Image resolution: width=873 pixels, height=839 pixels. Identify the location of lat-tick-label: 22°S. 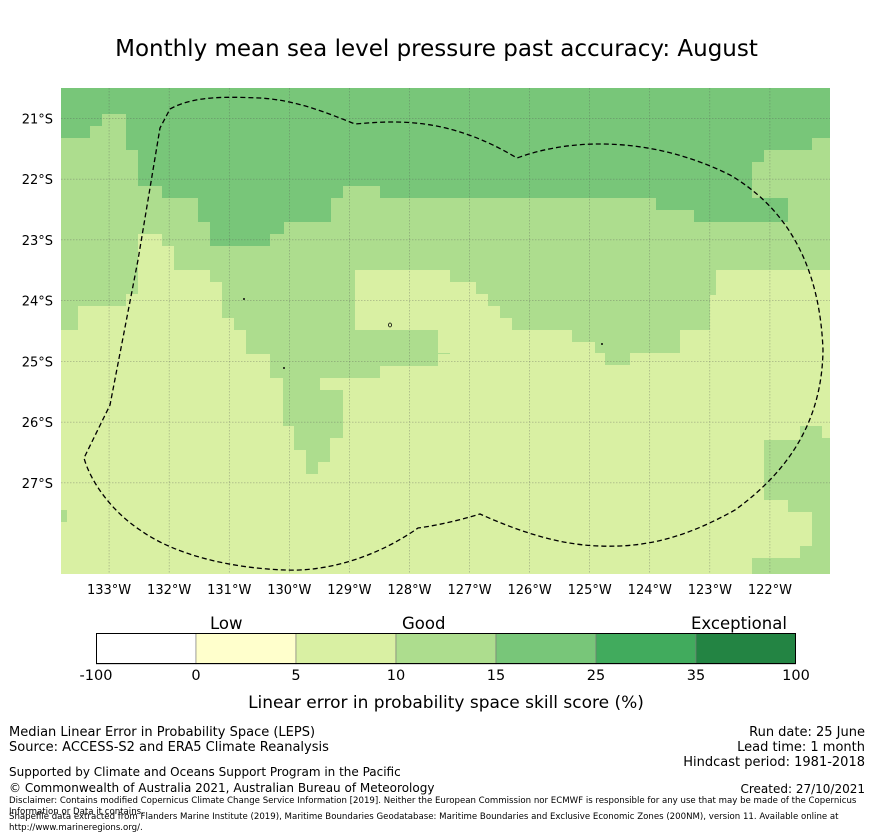
(37, 180).